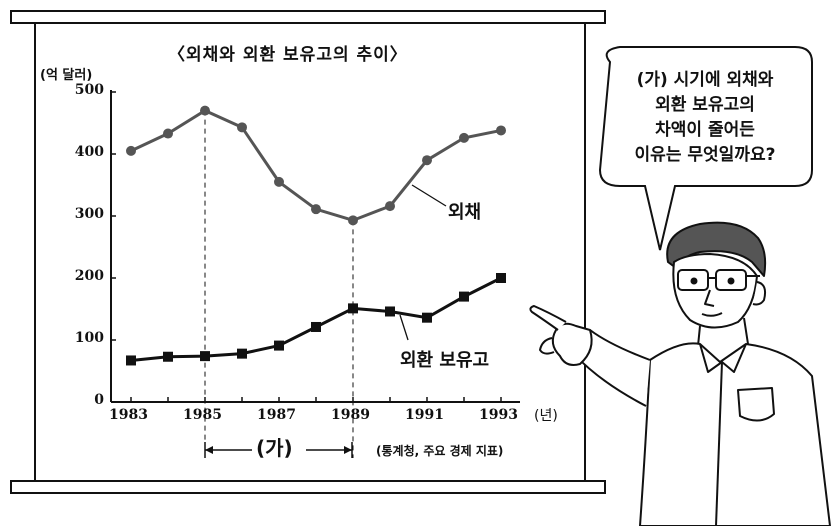 This screenshot has height=526, width=833. Describe the element at coordinates (202, 415) in the screenshot. I see `x-tick-label: 1985` at that location.